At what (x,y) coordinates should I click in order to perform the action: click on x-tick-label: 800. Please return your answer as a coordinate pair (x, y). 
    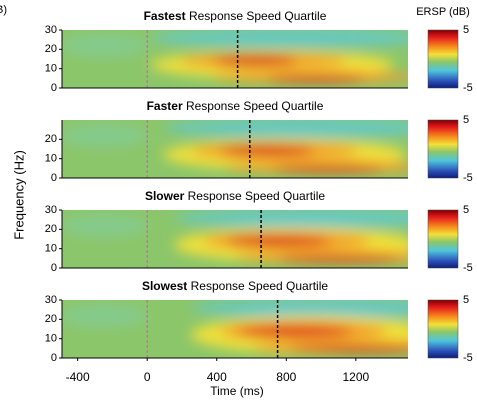
    Looking at the image, I should click on (286, 377).